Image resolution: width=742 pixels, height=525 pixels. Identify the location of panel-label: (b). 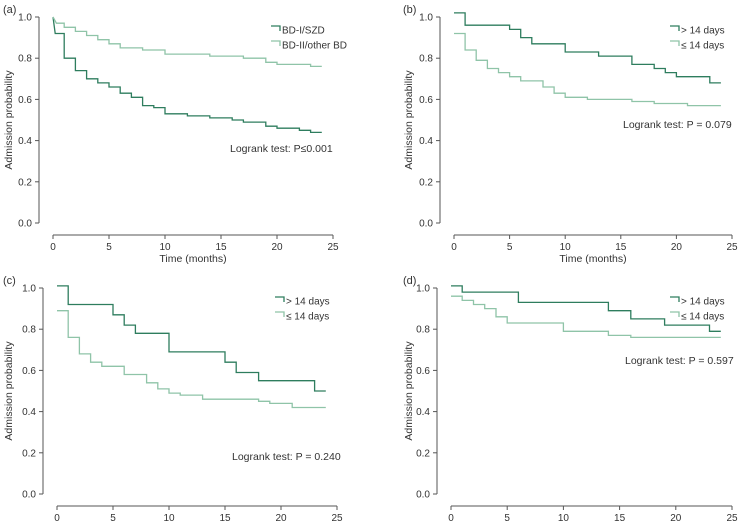
(409, 10).